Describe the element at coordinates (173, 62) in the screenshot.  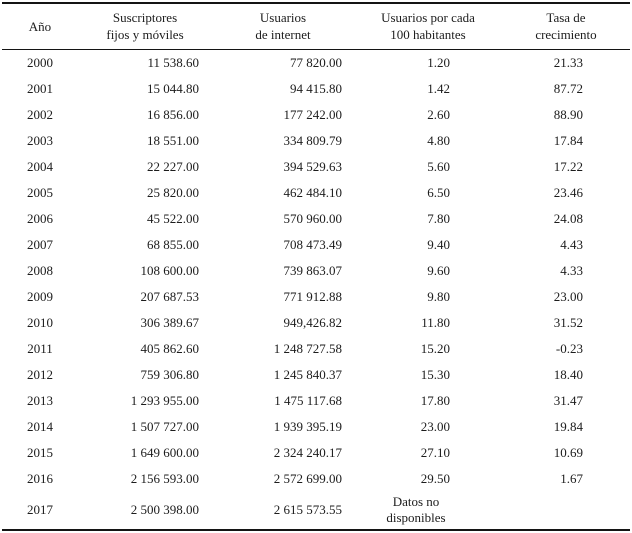
I see `cell-subscribers: 11 538.60` at that location.